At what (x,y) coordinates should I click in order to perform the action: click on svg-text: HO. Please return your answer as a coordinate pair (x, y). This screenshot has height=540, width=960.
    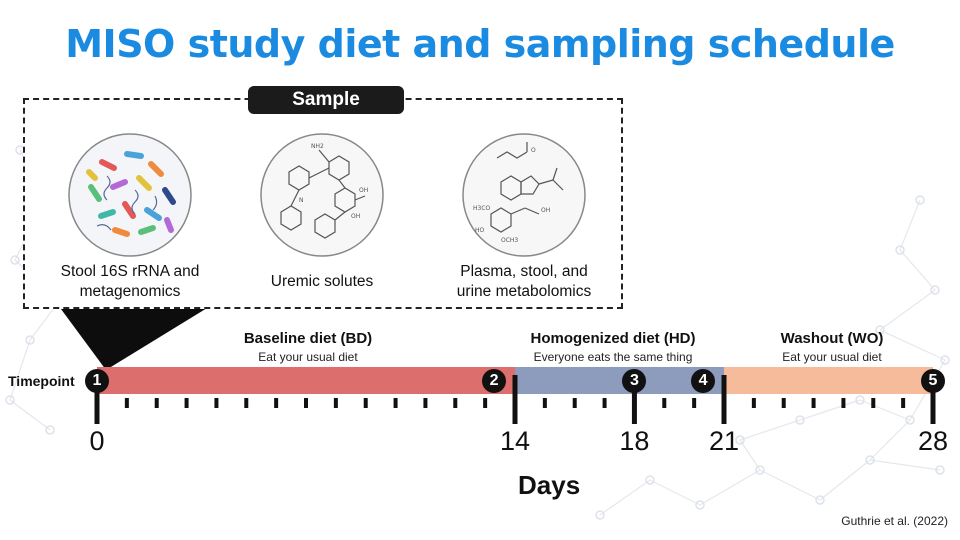
    Looking at the image, I should click on (480, 230).